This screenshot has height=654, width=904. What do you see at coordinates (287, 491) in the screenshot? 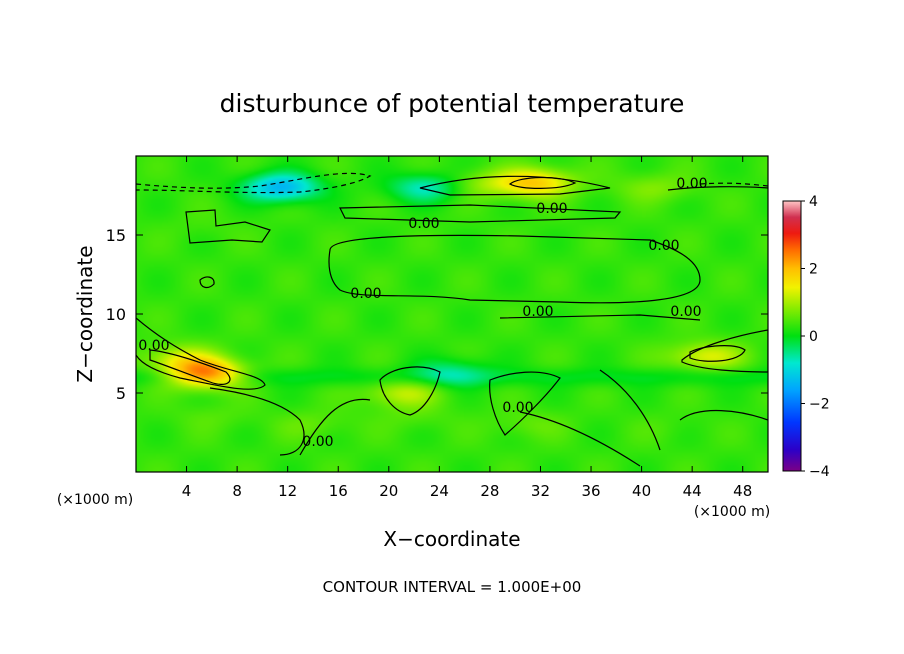
I see `x-tick-label: 12` at bounding box center [287, 491].